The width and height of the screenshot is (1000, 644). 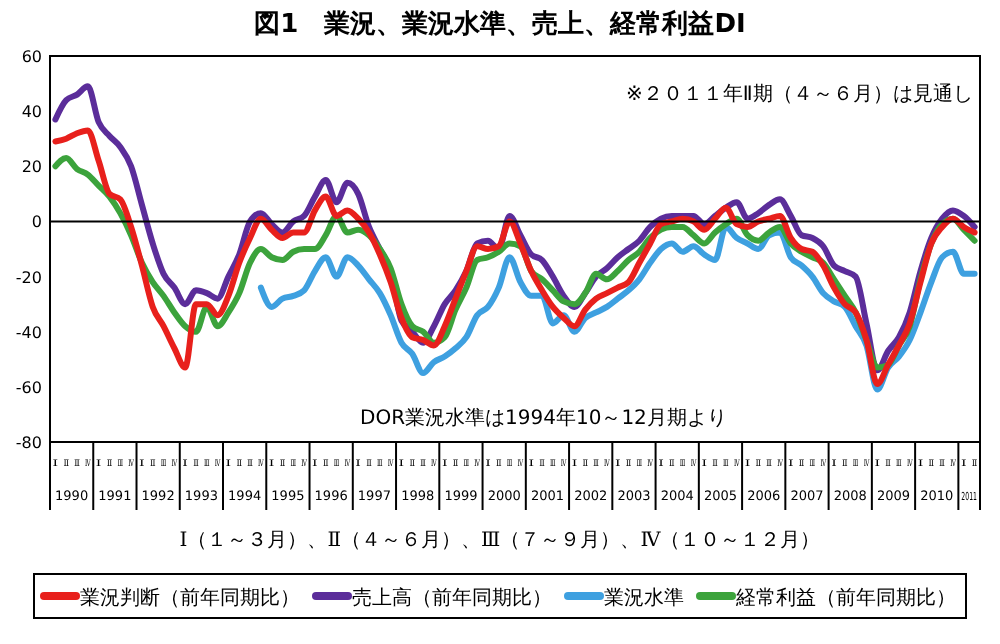 What do you see at coordinates (845, 598) in the screenshot?
I see `legend-label: 経常利益（前年同期比）` at bounding box center [845, 598].